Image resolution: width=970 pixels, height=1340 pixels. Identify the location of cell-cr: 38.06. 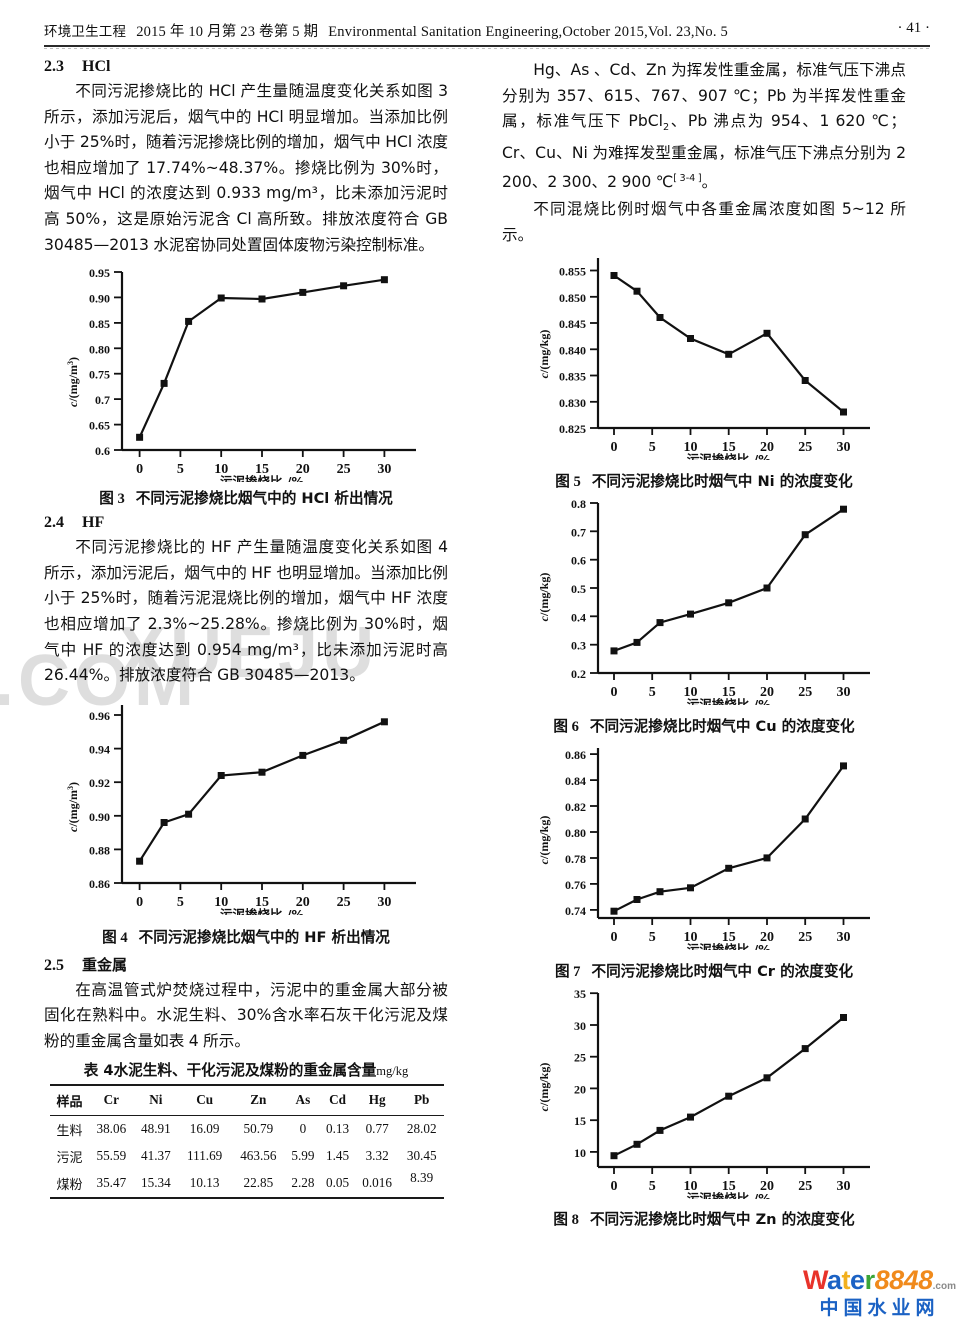
(111, 1128).